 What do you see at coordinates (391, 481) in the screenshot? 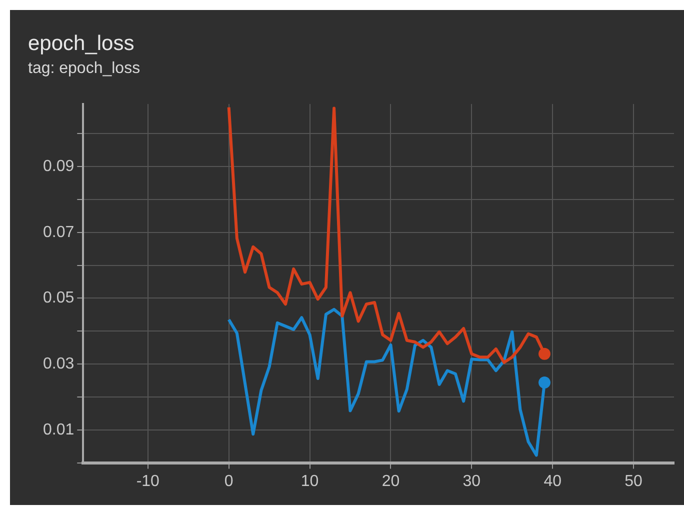
I see `x-tick-label: 20` at bounding box center [391, 481].